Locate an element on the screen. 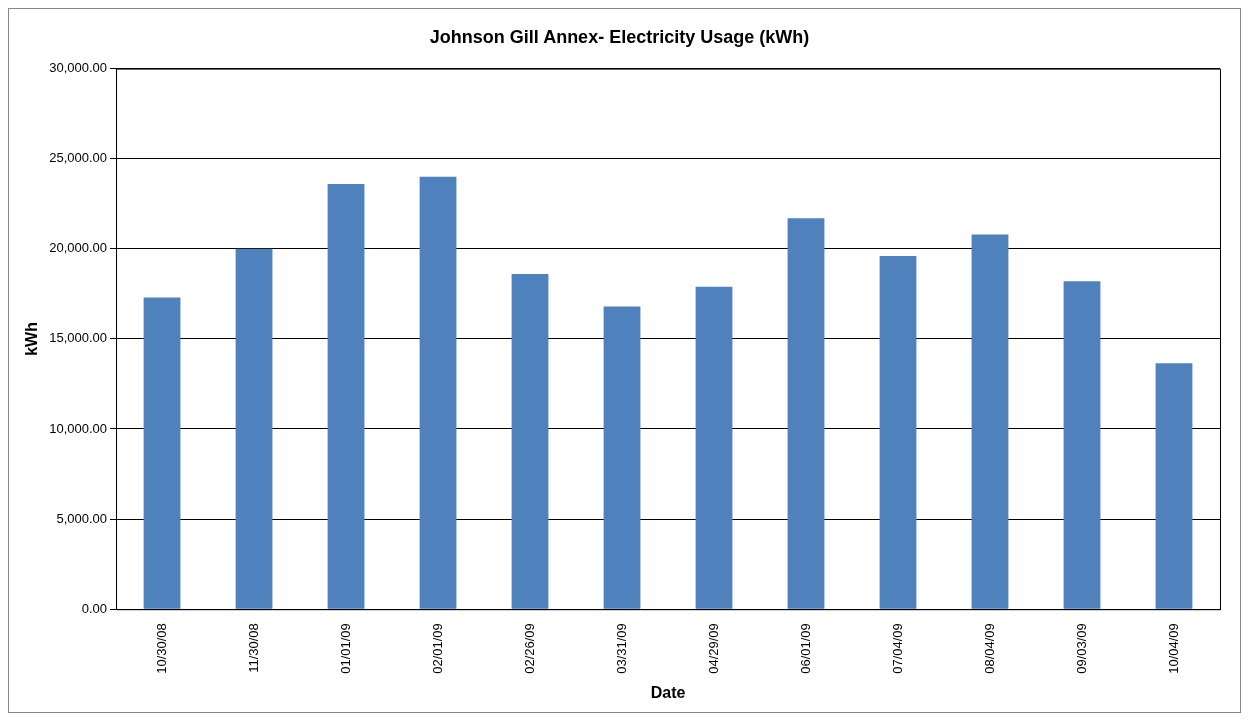 The width and height of the screenshot is (1249, 721). y-tick-label: 15,000.00 is located at coordinates (78, 338).